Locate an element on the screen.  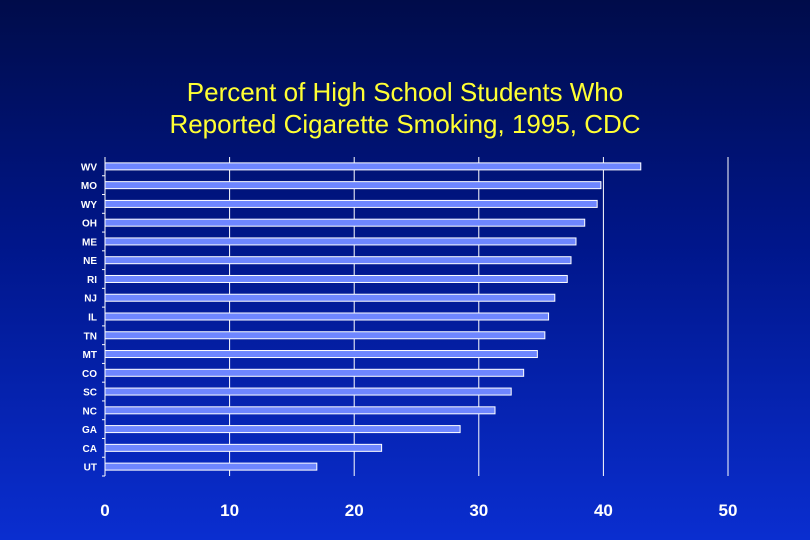
category-label: SC is located at coordinates (90, 393).